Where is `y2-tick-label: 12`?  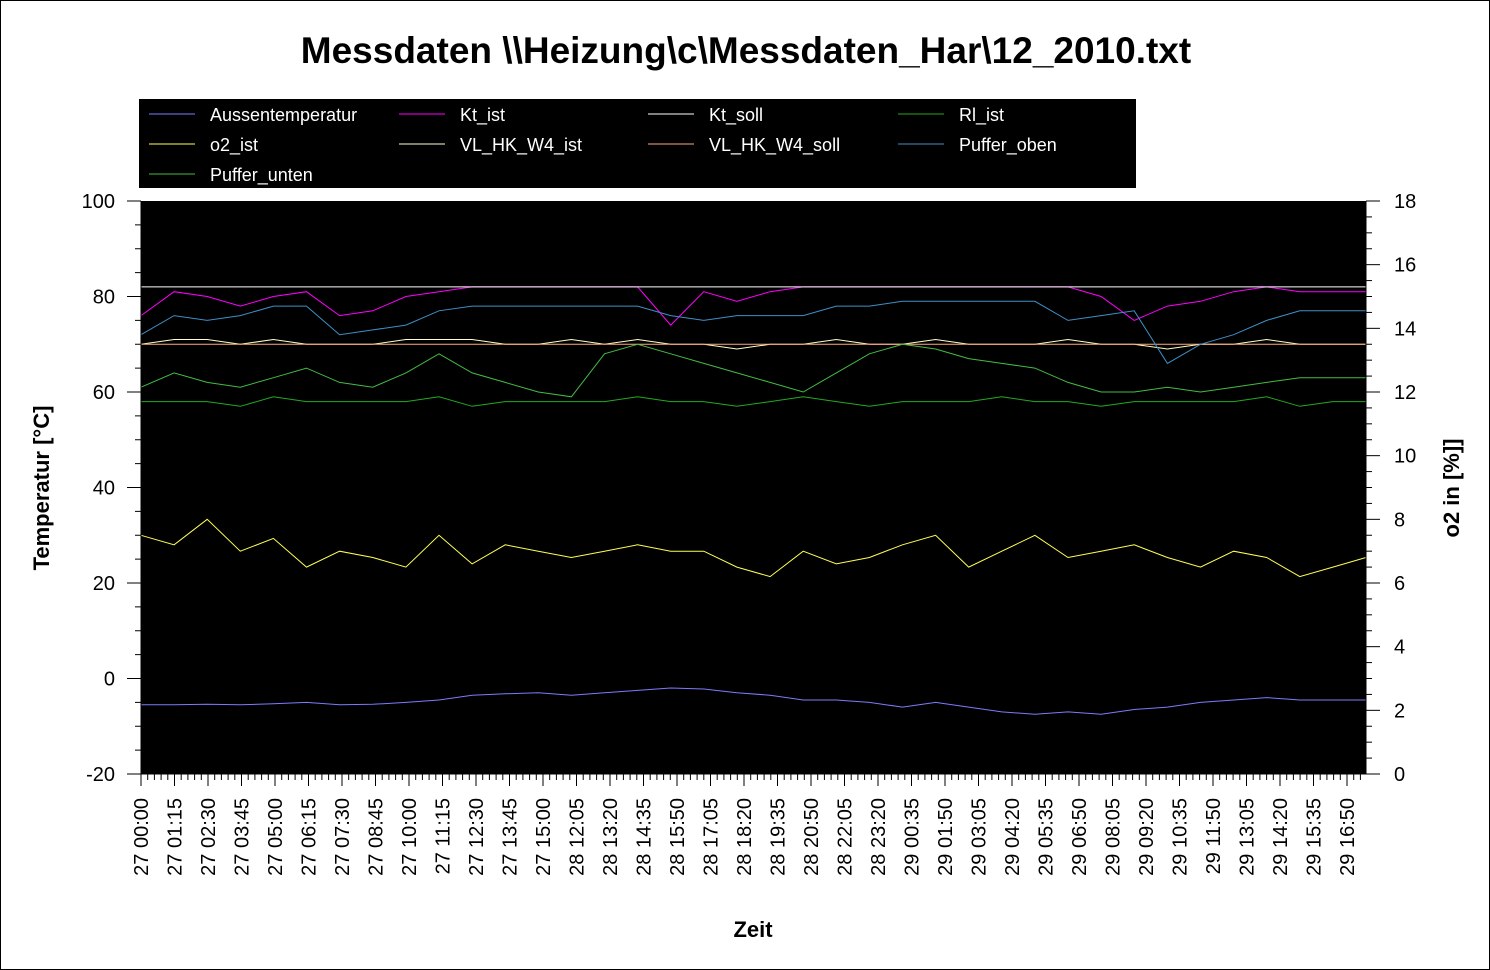
y2-tick-label: 12 is located at coordinates (1405, 393).